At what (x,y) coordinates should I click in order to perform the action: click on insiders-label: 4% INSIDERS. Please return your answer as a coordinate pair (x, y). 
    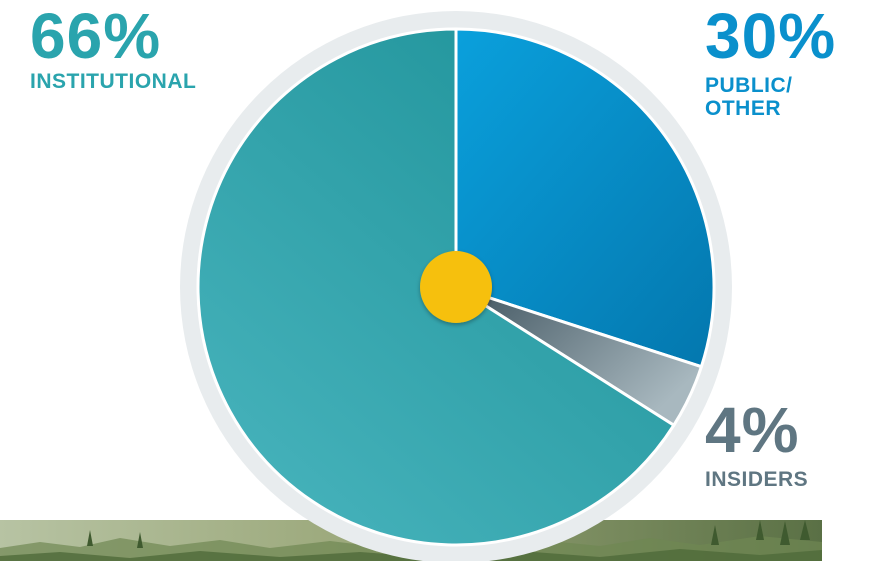
    Looking at the image, I should click on (756, 444).